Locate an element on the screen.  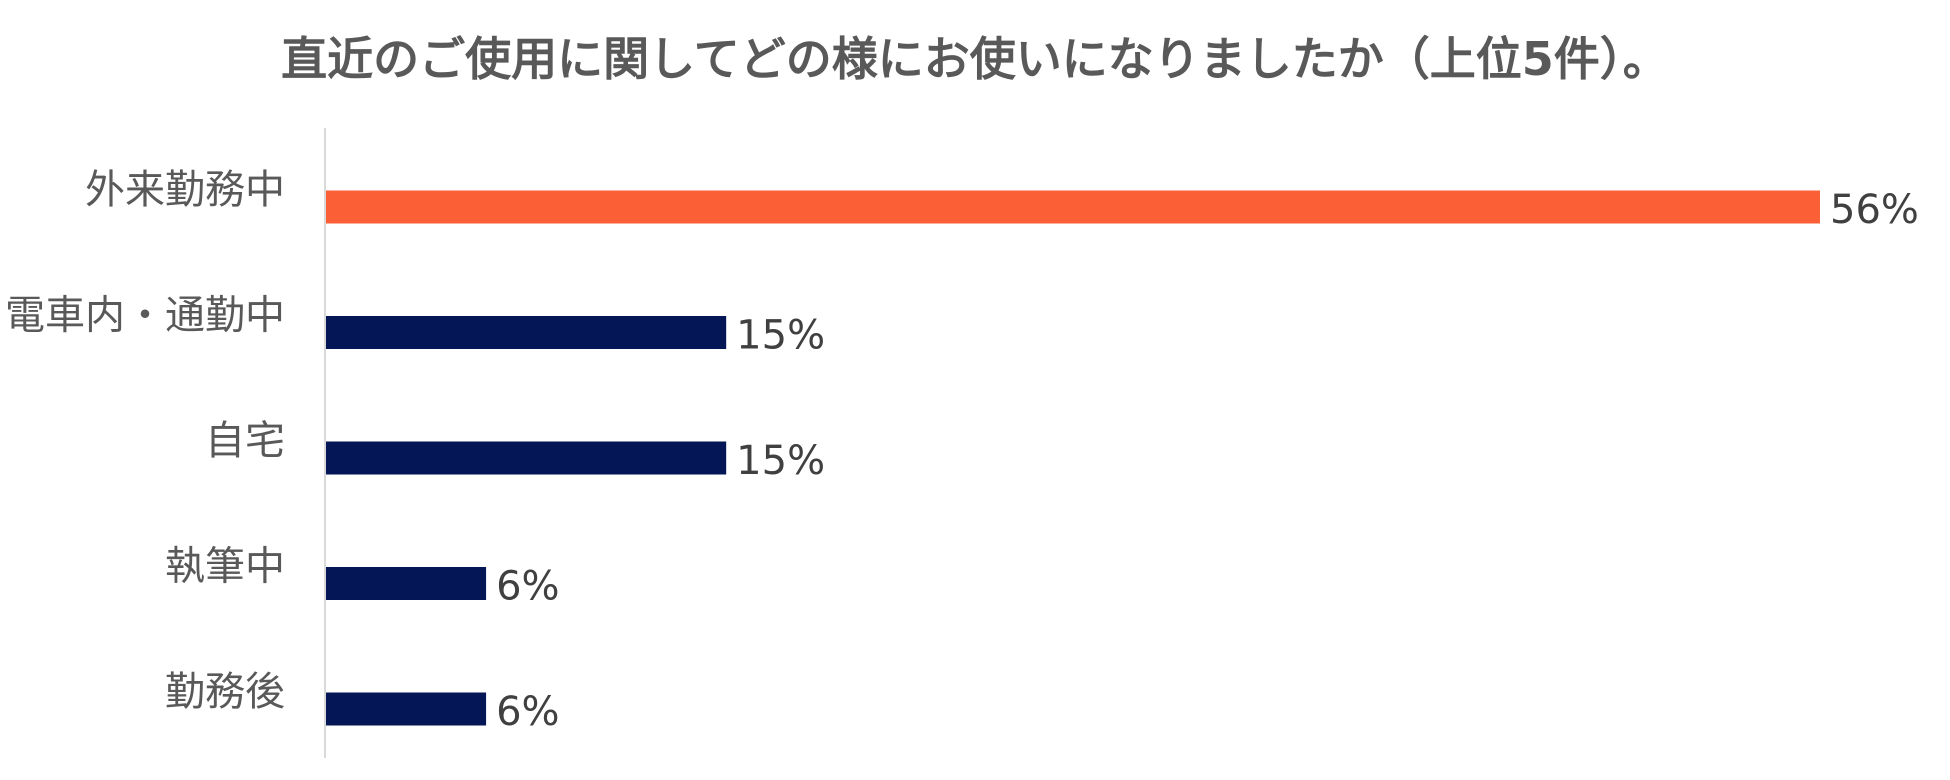
value-label-0: 56% is located at coordinates (1874, 210).